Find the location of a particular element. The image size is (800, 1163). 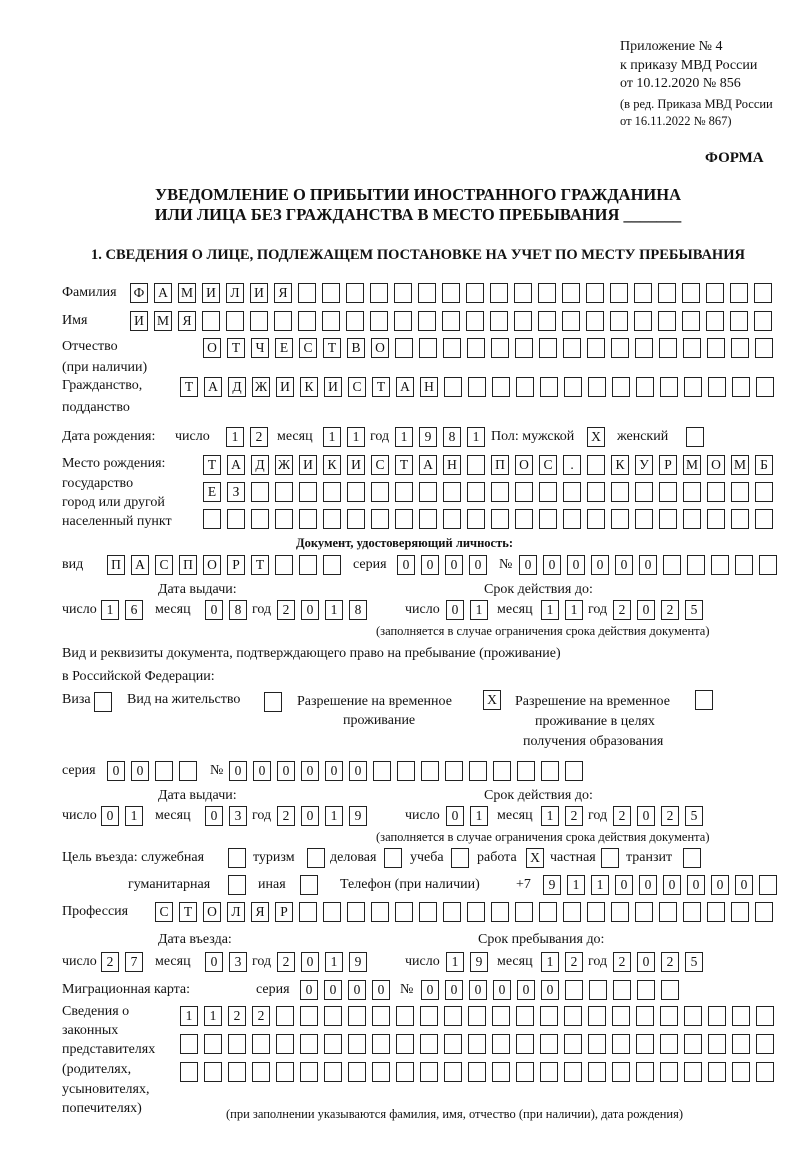

char-cell: Е is located at coordinates (212, 492).